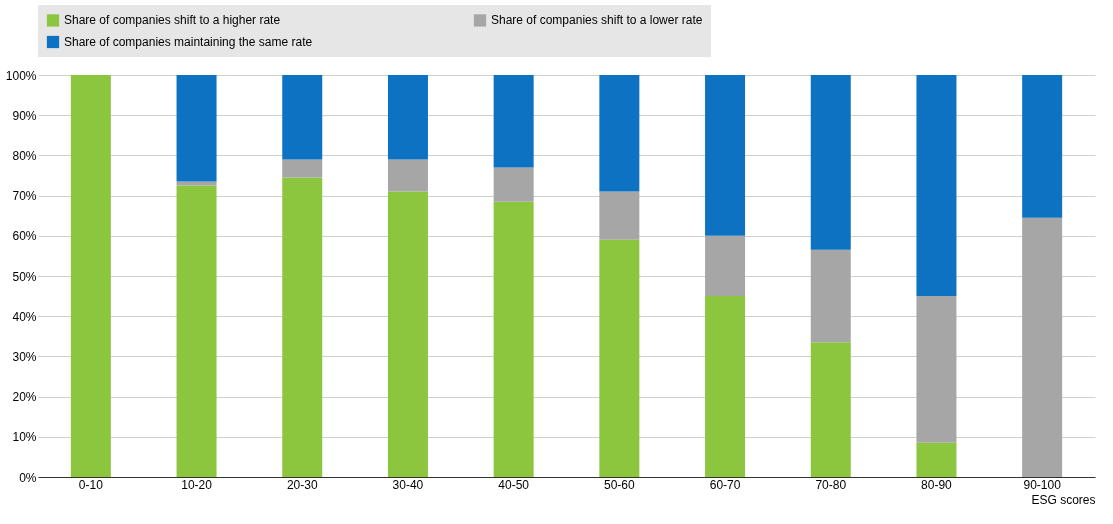 This screenshot has width=1113, height=524. Describe the element at coordinates (24, 196) in the screenshot. I see `y-tick-label: 70%` at that location.